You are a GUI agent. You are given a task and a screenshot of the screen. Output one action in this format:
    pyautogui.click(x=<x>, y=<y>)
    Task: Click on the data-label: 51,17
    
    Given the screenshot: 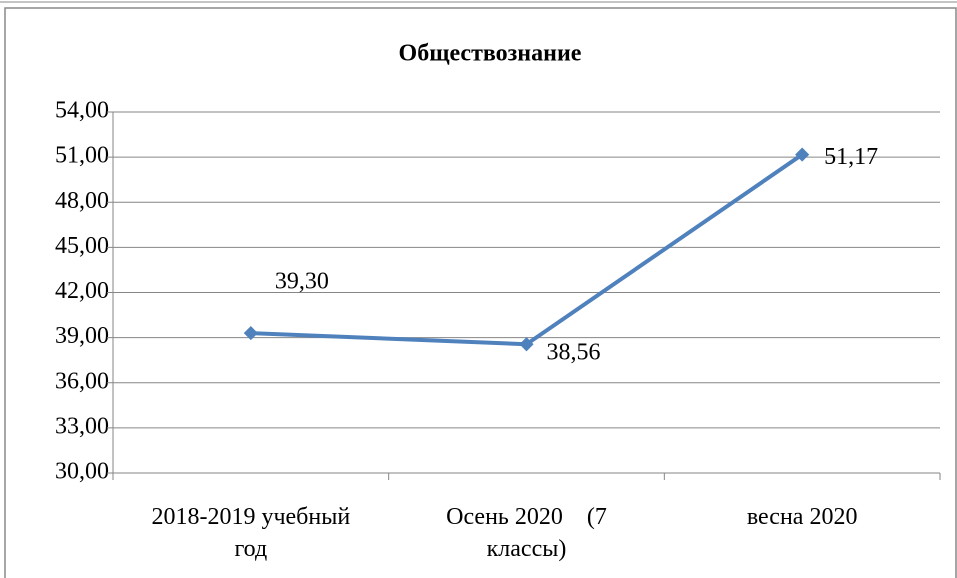 What is the action you would take?
    pyautogui.click(x=851, y=157)
    